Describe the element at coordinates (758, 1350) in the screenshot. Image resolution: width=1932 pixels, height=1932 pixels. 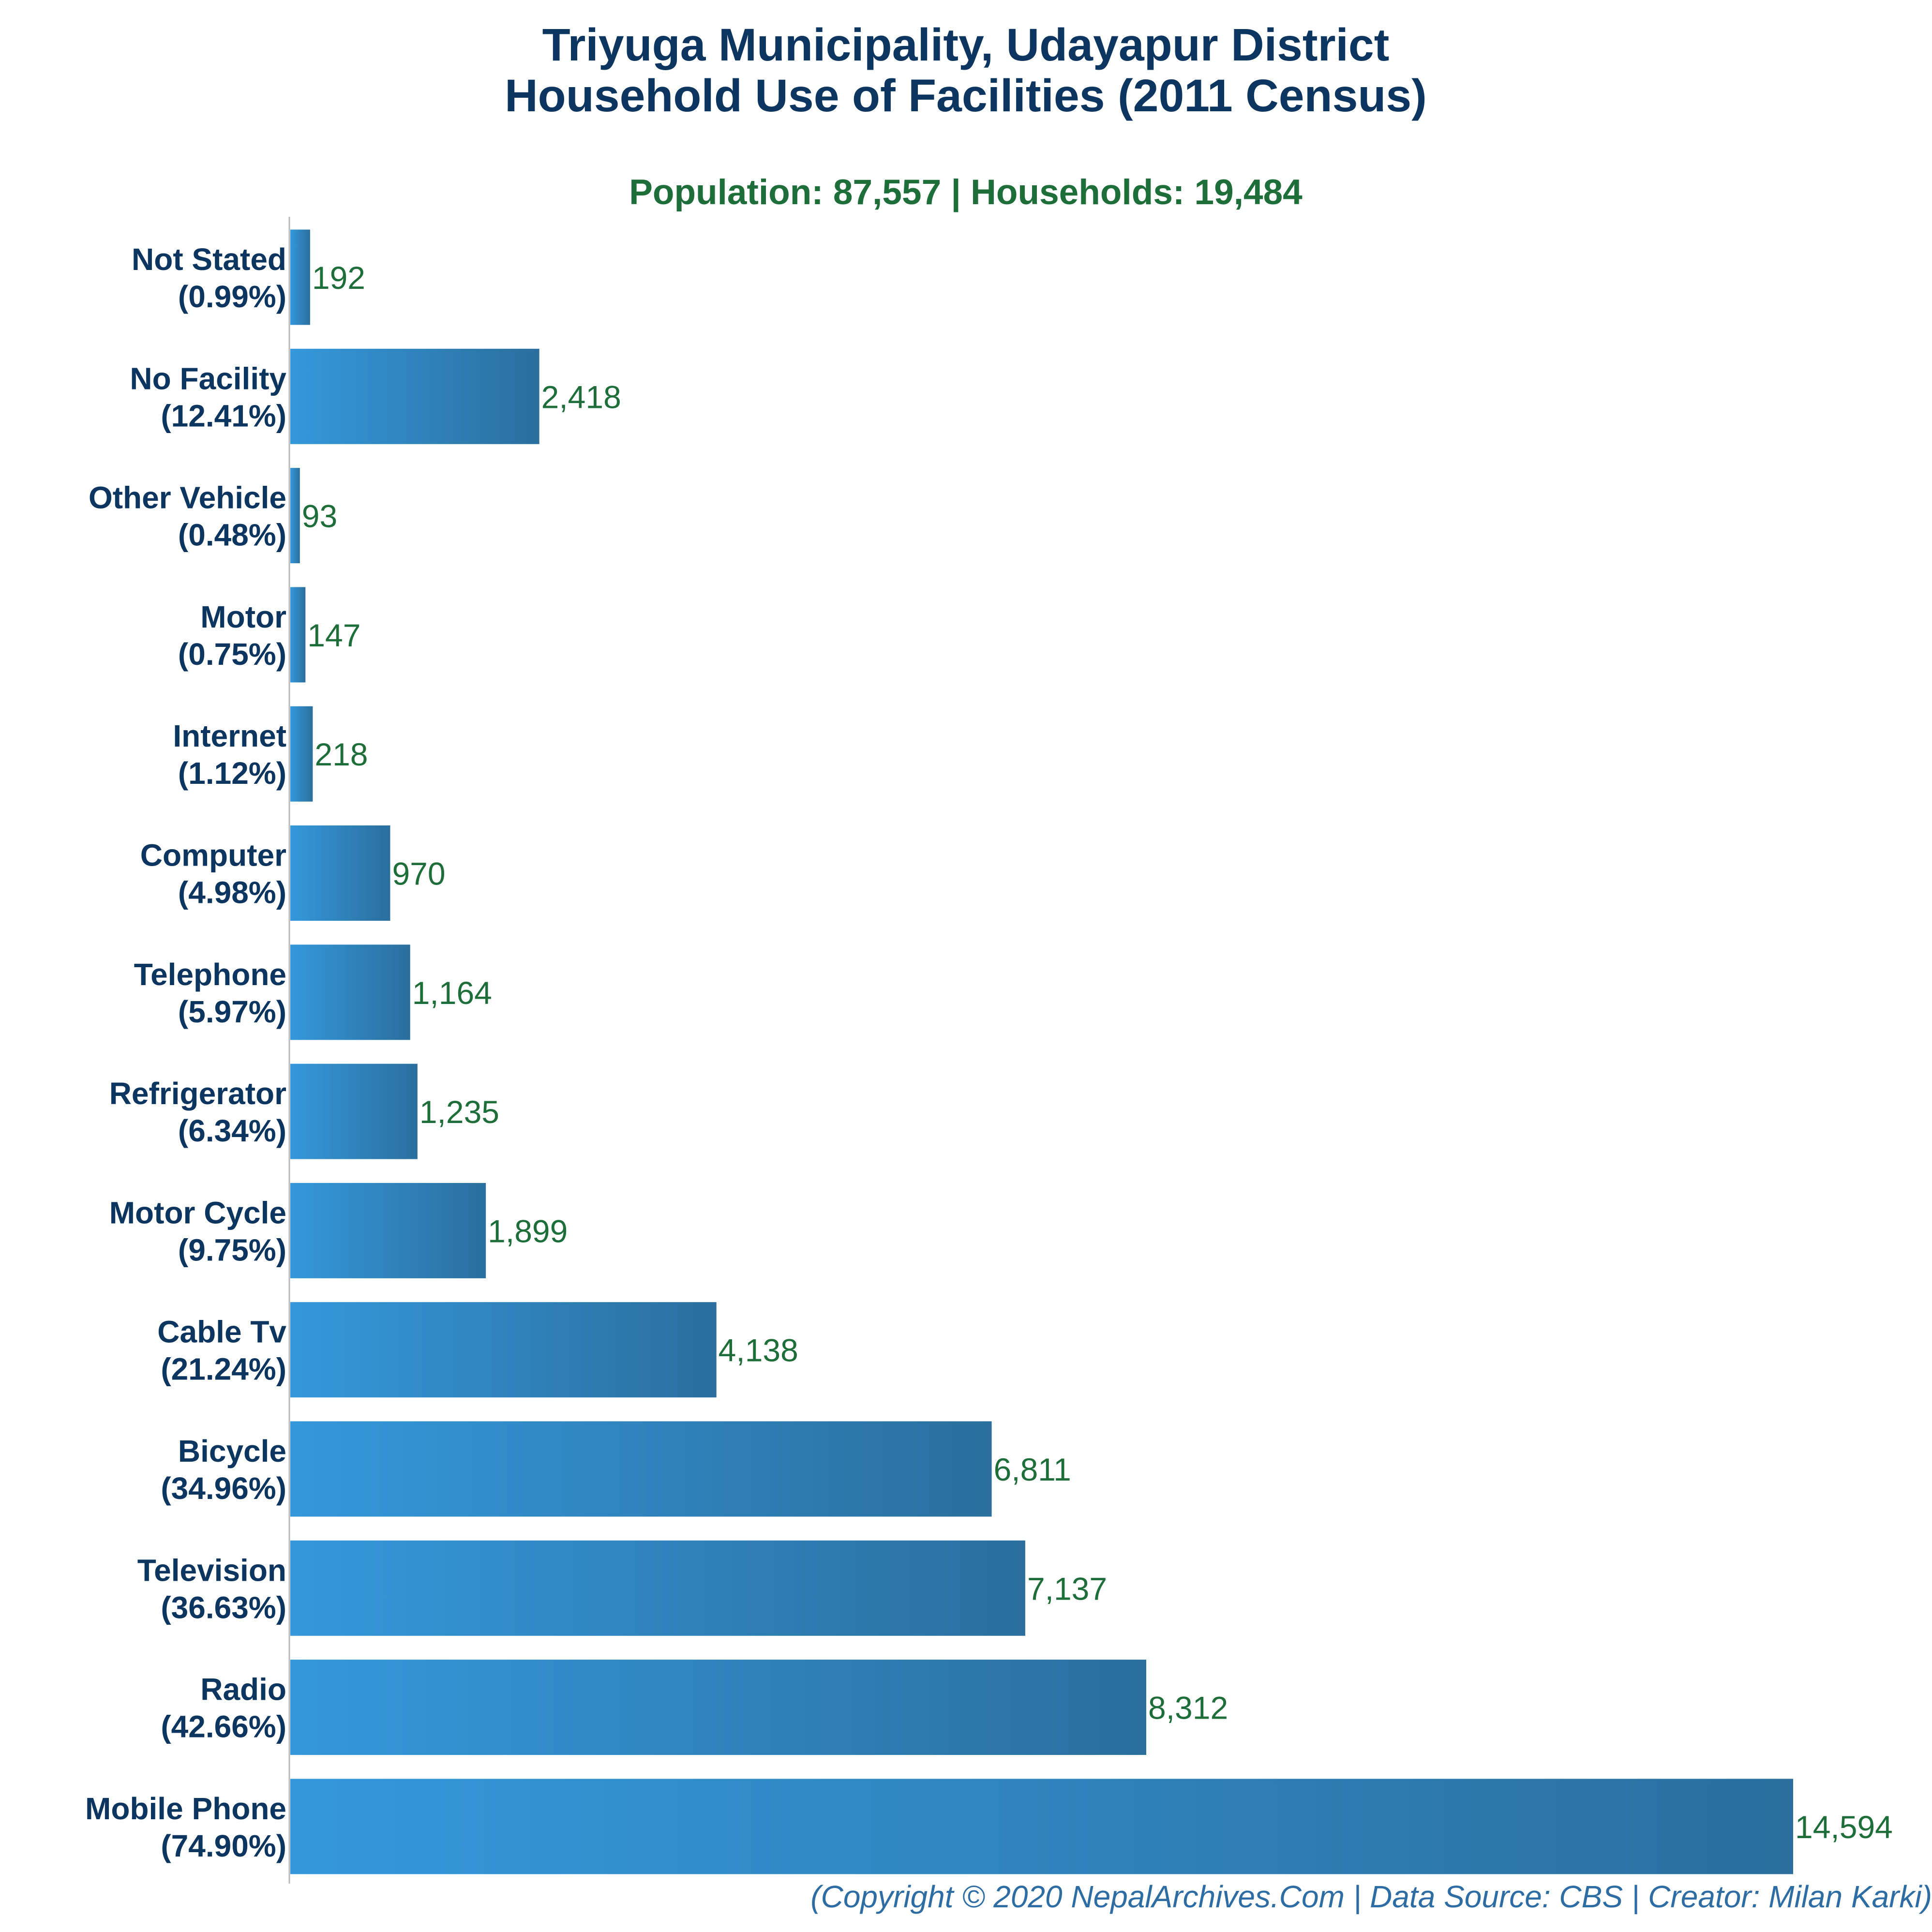
I see `value-label-cable-tv: 4,138` at that location.